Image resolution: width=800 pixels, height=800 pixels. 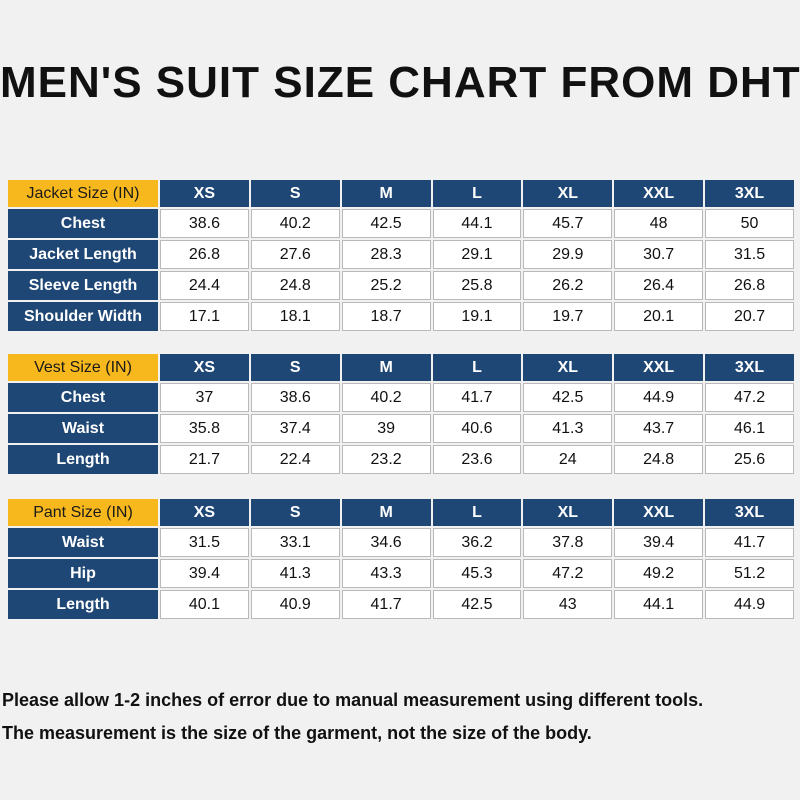 What do you see at coordinates (477, 573) in the screenshot?
I see `table-cell: 45.3` at bounding box center [477, 573].